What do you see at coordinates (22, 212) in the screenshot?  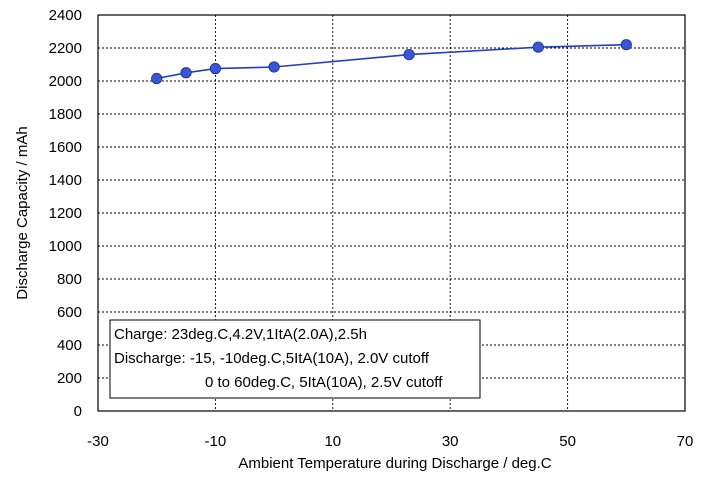 I see `y-axis-title: Discharge Capacity / mAh` at bounding box center [22, 212].